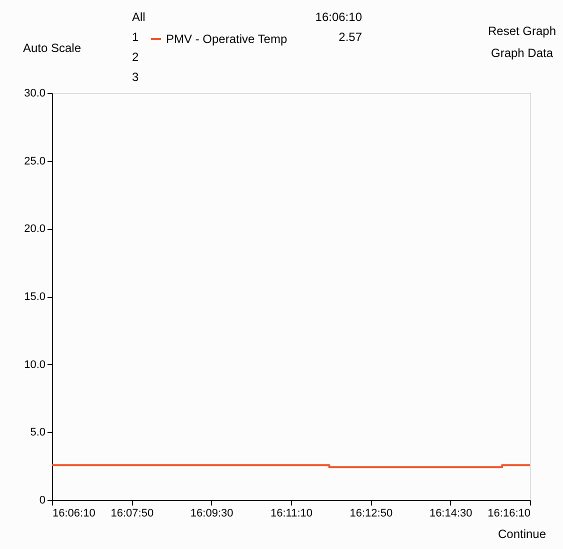 The width and height of the screenshot is (563, 549). What do you see at coordinates (135, 37) in the screenshot?
I see `text: 1` at bounding box center [135, 37].